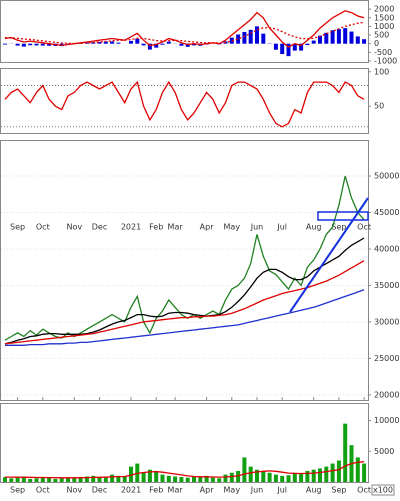 This screenshot has height=501, width=400. Describe the element at coordinates (386, 321) in the screenshot. I see `y-tick-label: 30000` at that location.